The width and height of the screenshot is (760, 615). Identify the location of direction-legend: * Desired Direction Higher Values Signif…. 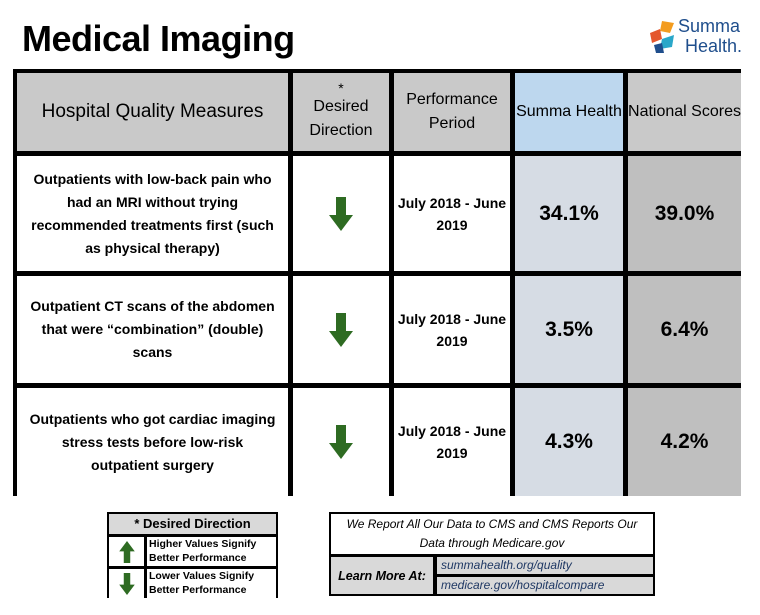
(192, 555).